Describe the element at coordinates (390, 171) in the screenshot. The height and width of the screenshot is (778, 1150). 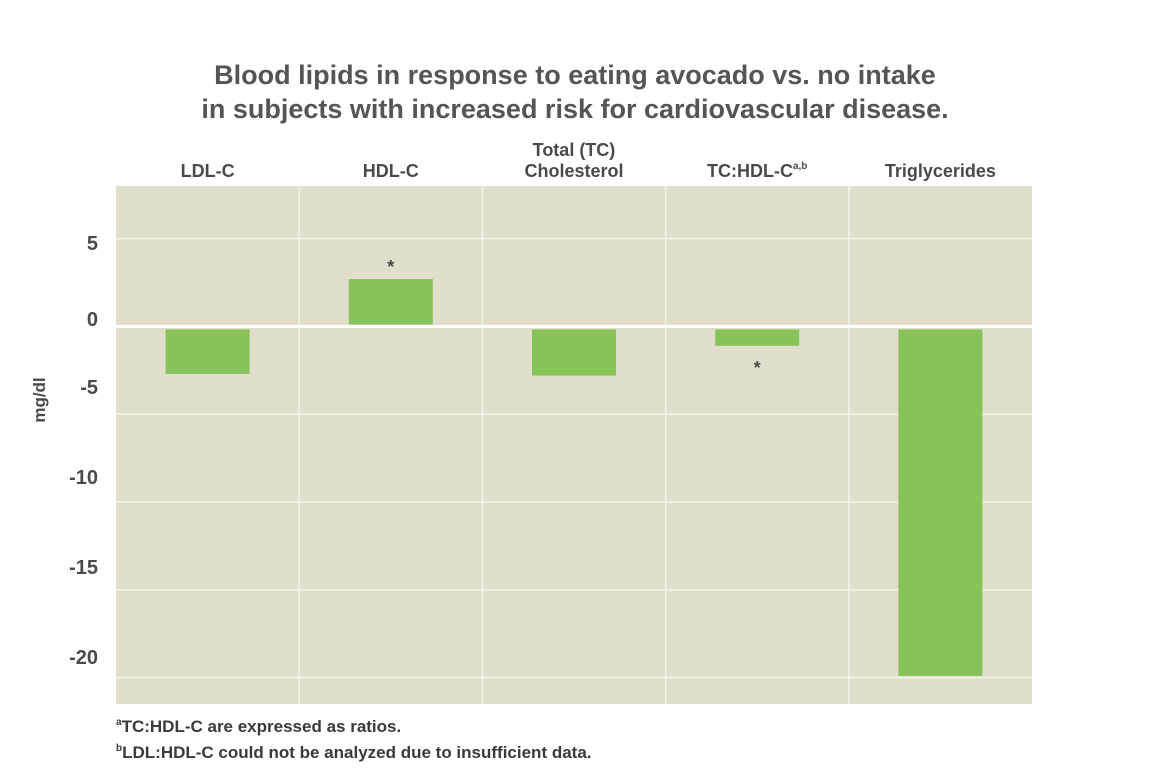
I see `category-label-text: HDL-C` at that location.